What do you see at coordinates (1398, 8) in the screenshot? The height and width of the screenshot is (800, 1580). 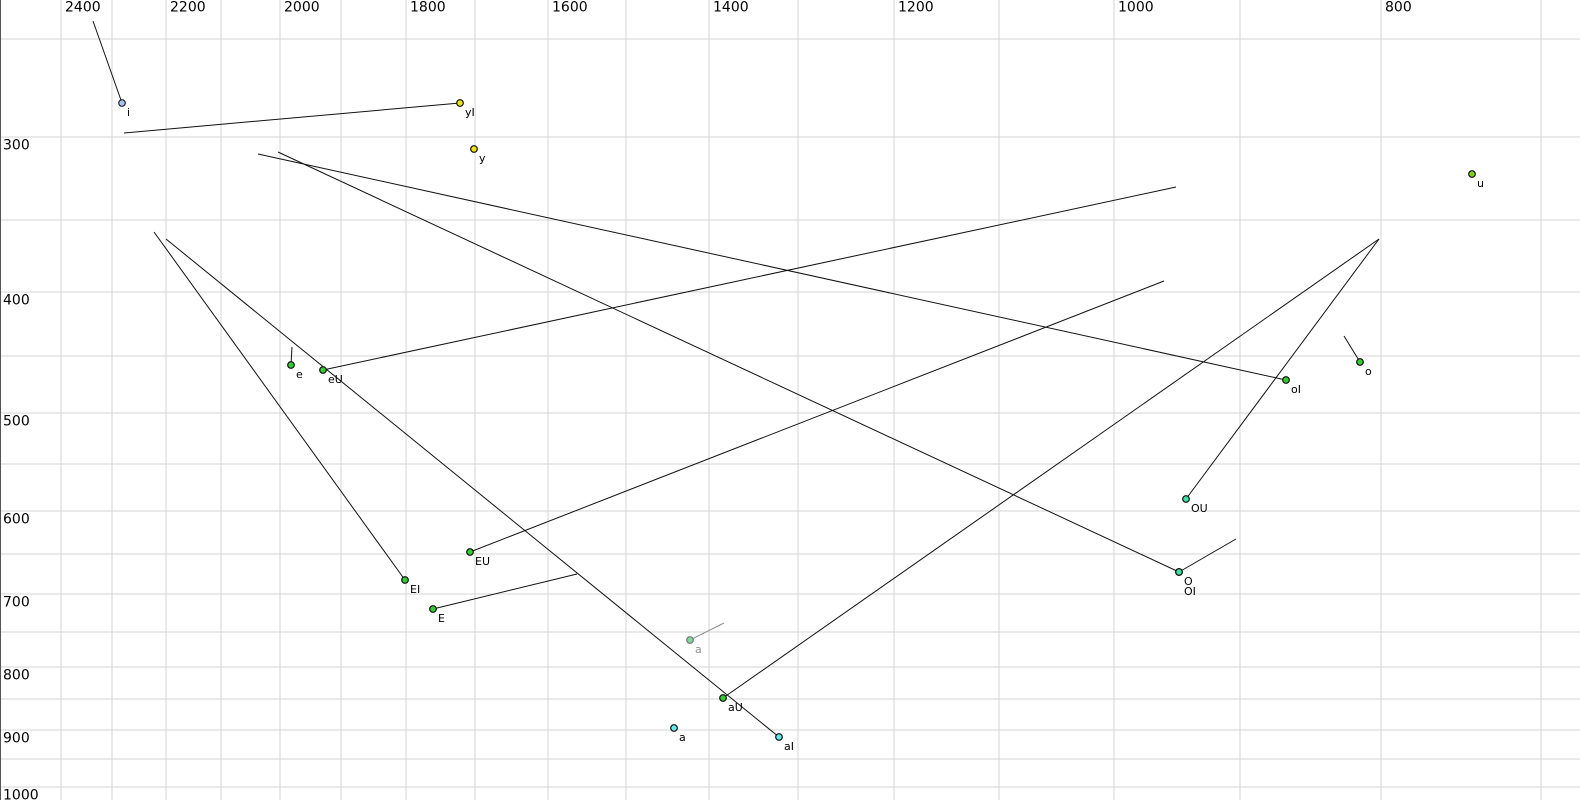 I see `x-axis-tick-label-800: 800` at bounding box center [1398, 8].